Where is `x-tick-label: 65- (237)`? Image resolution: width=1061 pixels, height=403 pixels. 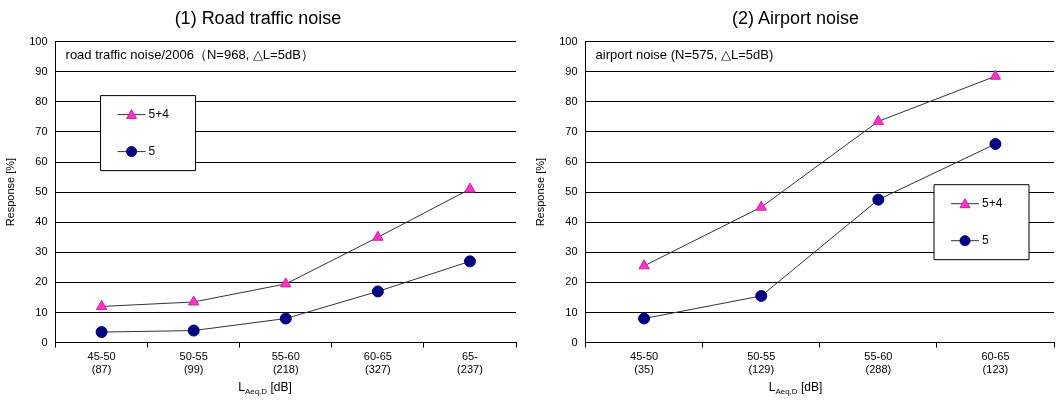 x-tick-label: 65- (237) is located at coordinates (470, 363).